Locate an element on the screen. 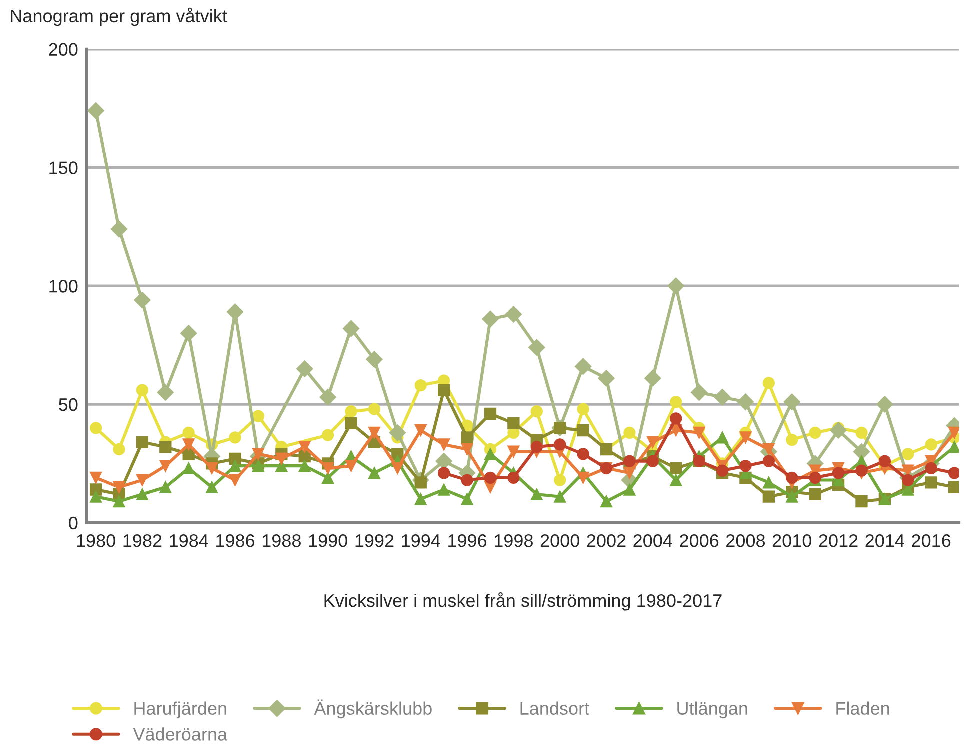  legend-label: Ängskärsklubb is located at coordinates (373, 709).